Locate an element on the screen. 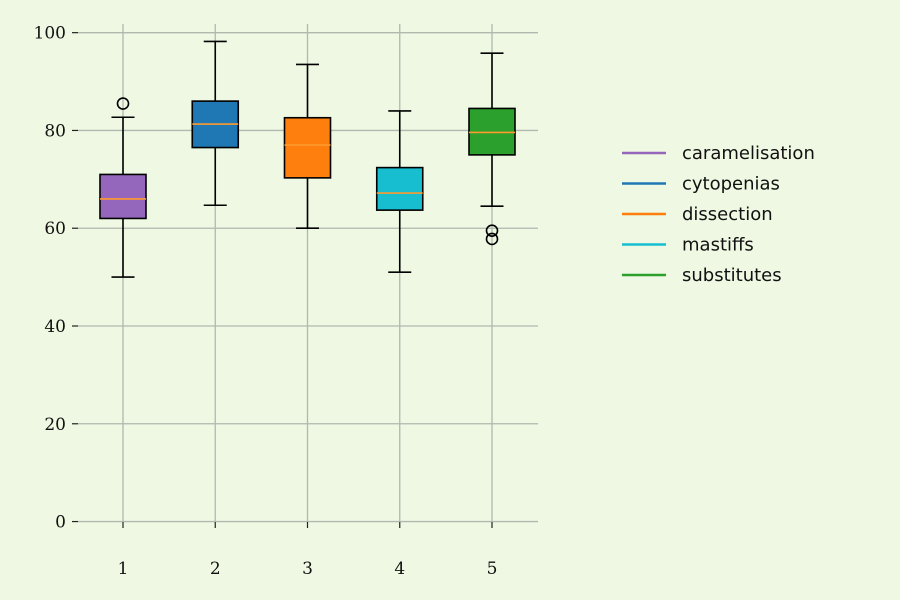 Image resolution: width=900 pixels, height=600 pixels. legend-entry: cytopenias is located at coordinates (701, 184).